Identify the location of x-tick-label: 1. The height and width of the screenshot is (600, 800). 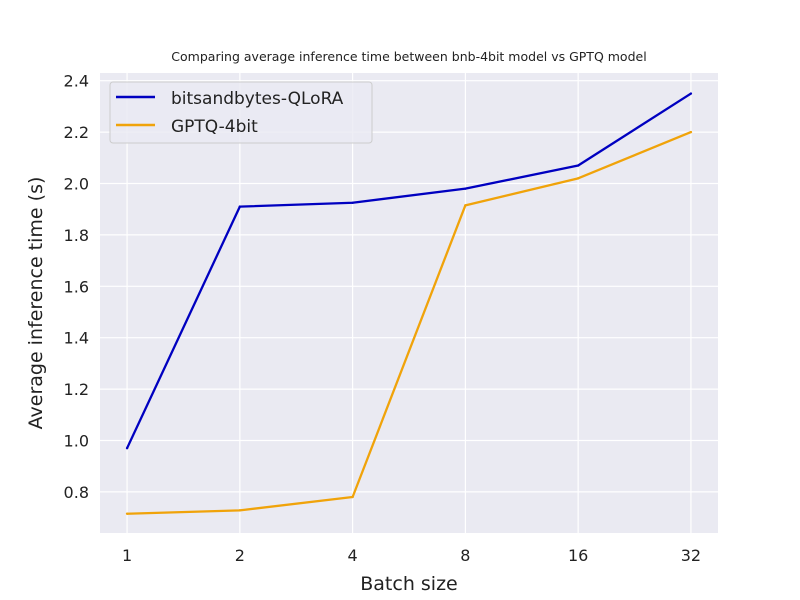
(127, 555).